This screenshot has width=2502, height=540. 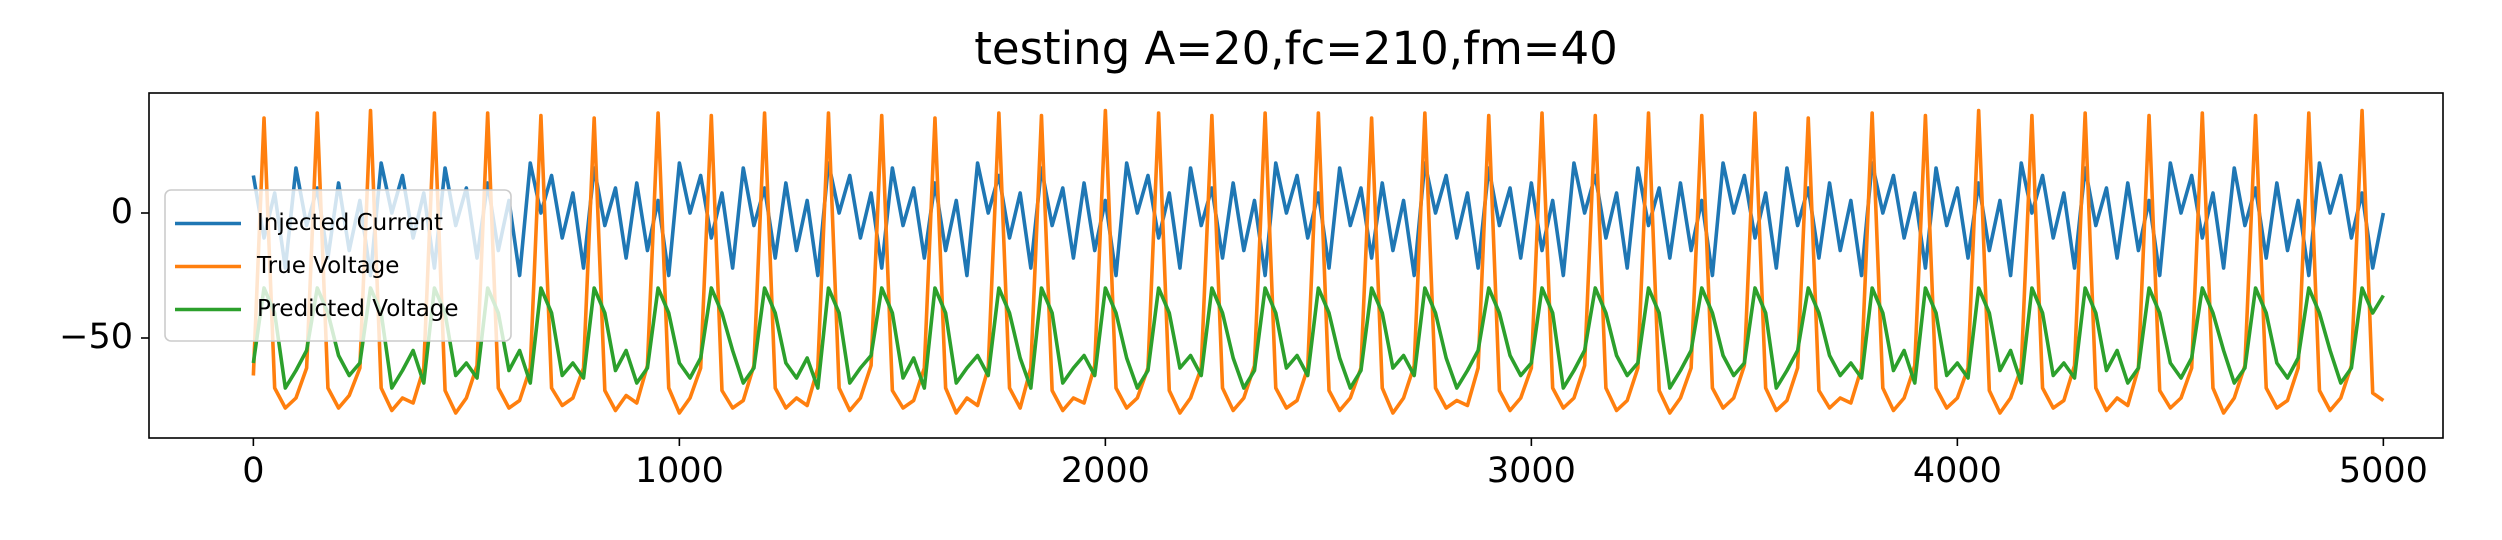 What do you see at coordinates (350, 223) in the screenshot?
I see `legend-label: Injected Current` at bounding box center [350, 223].